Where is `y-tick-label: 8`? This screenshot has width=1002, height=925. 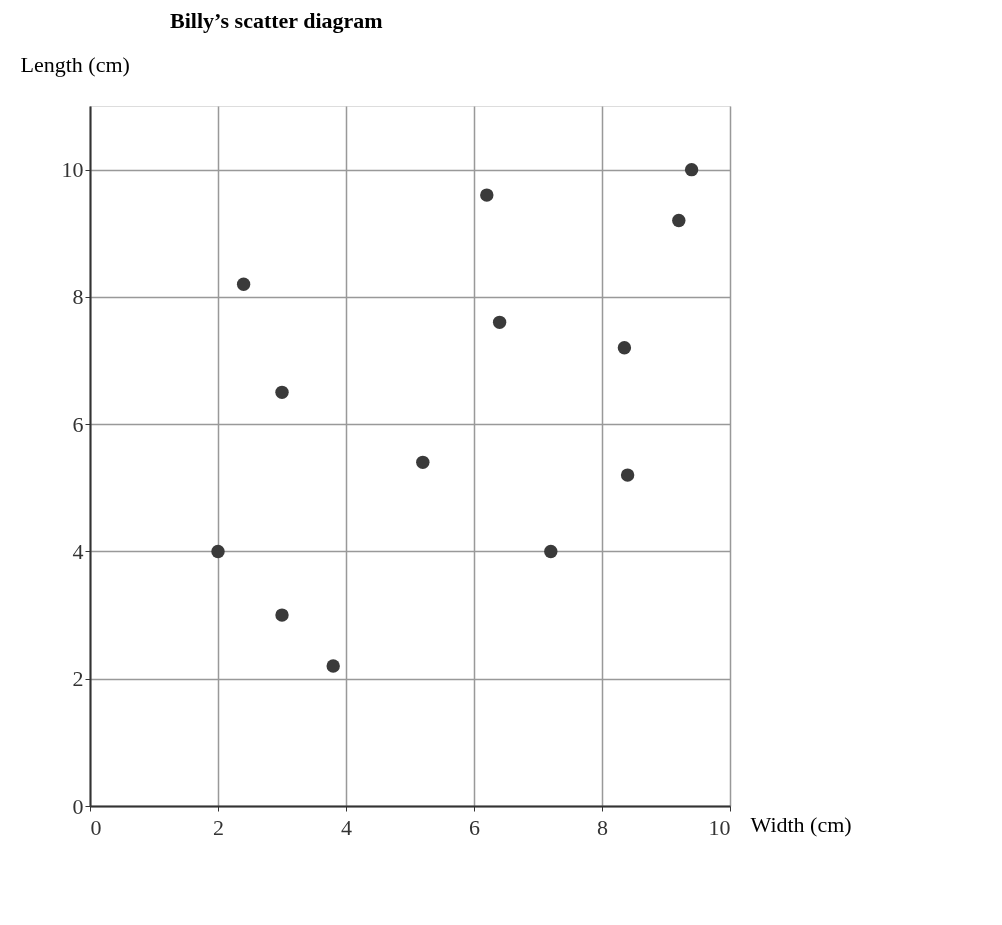 y-tick-label: 8 is located at coordinates (78, 297).